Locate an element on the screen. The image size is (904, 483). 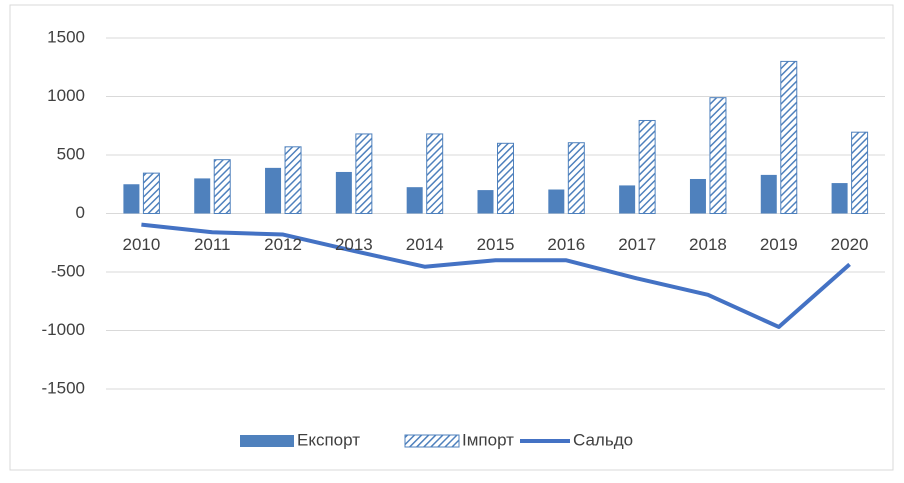
x-tick-label: 2014 is located at coordinates (425, 244).